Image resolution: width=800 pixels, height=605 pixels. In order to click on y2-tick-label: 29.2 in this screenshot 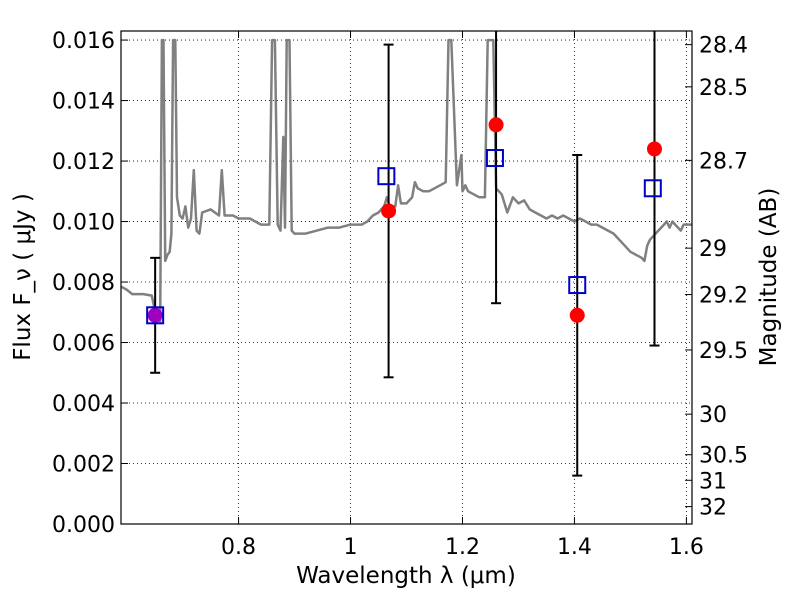, I will do `click(723, 296)`.